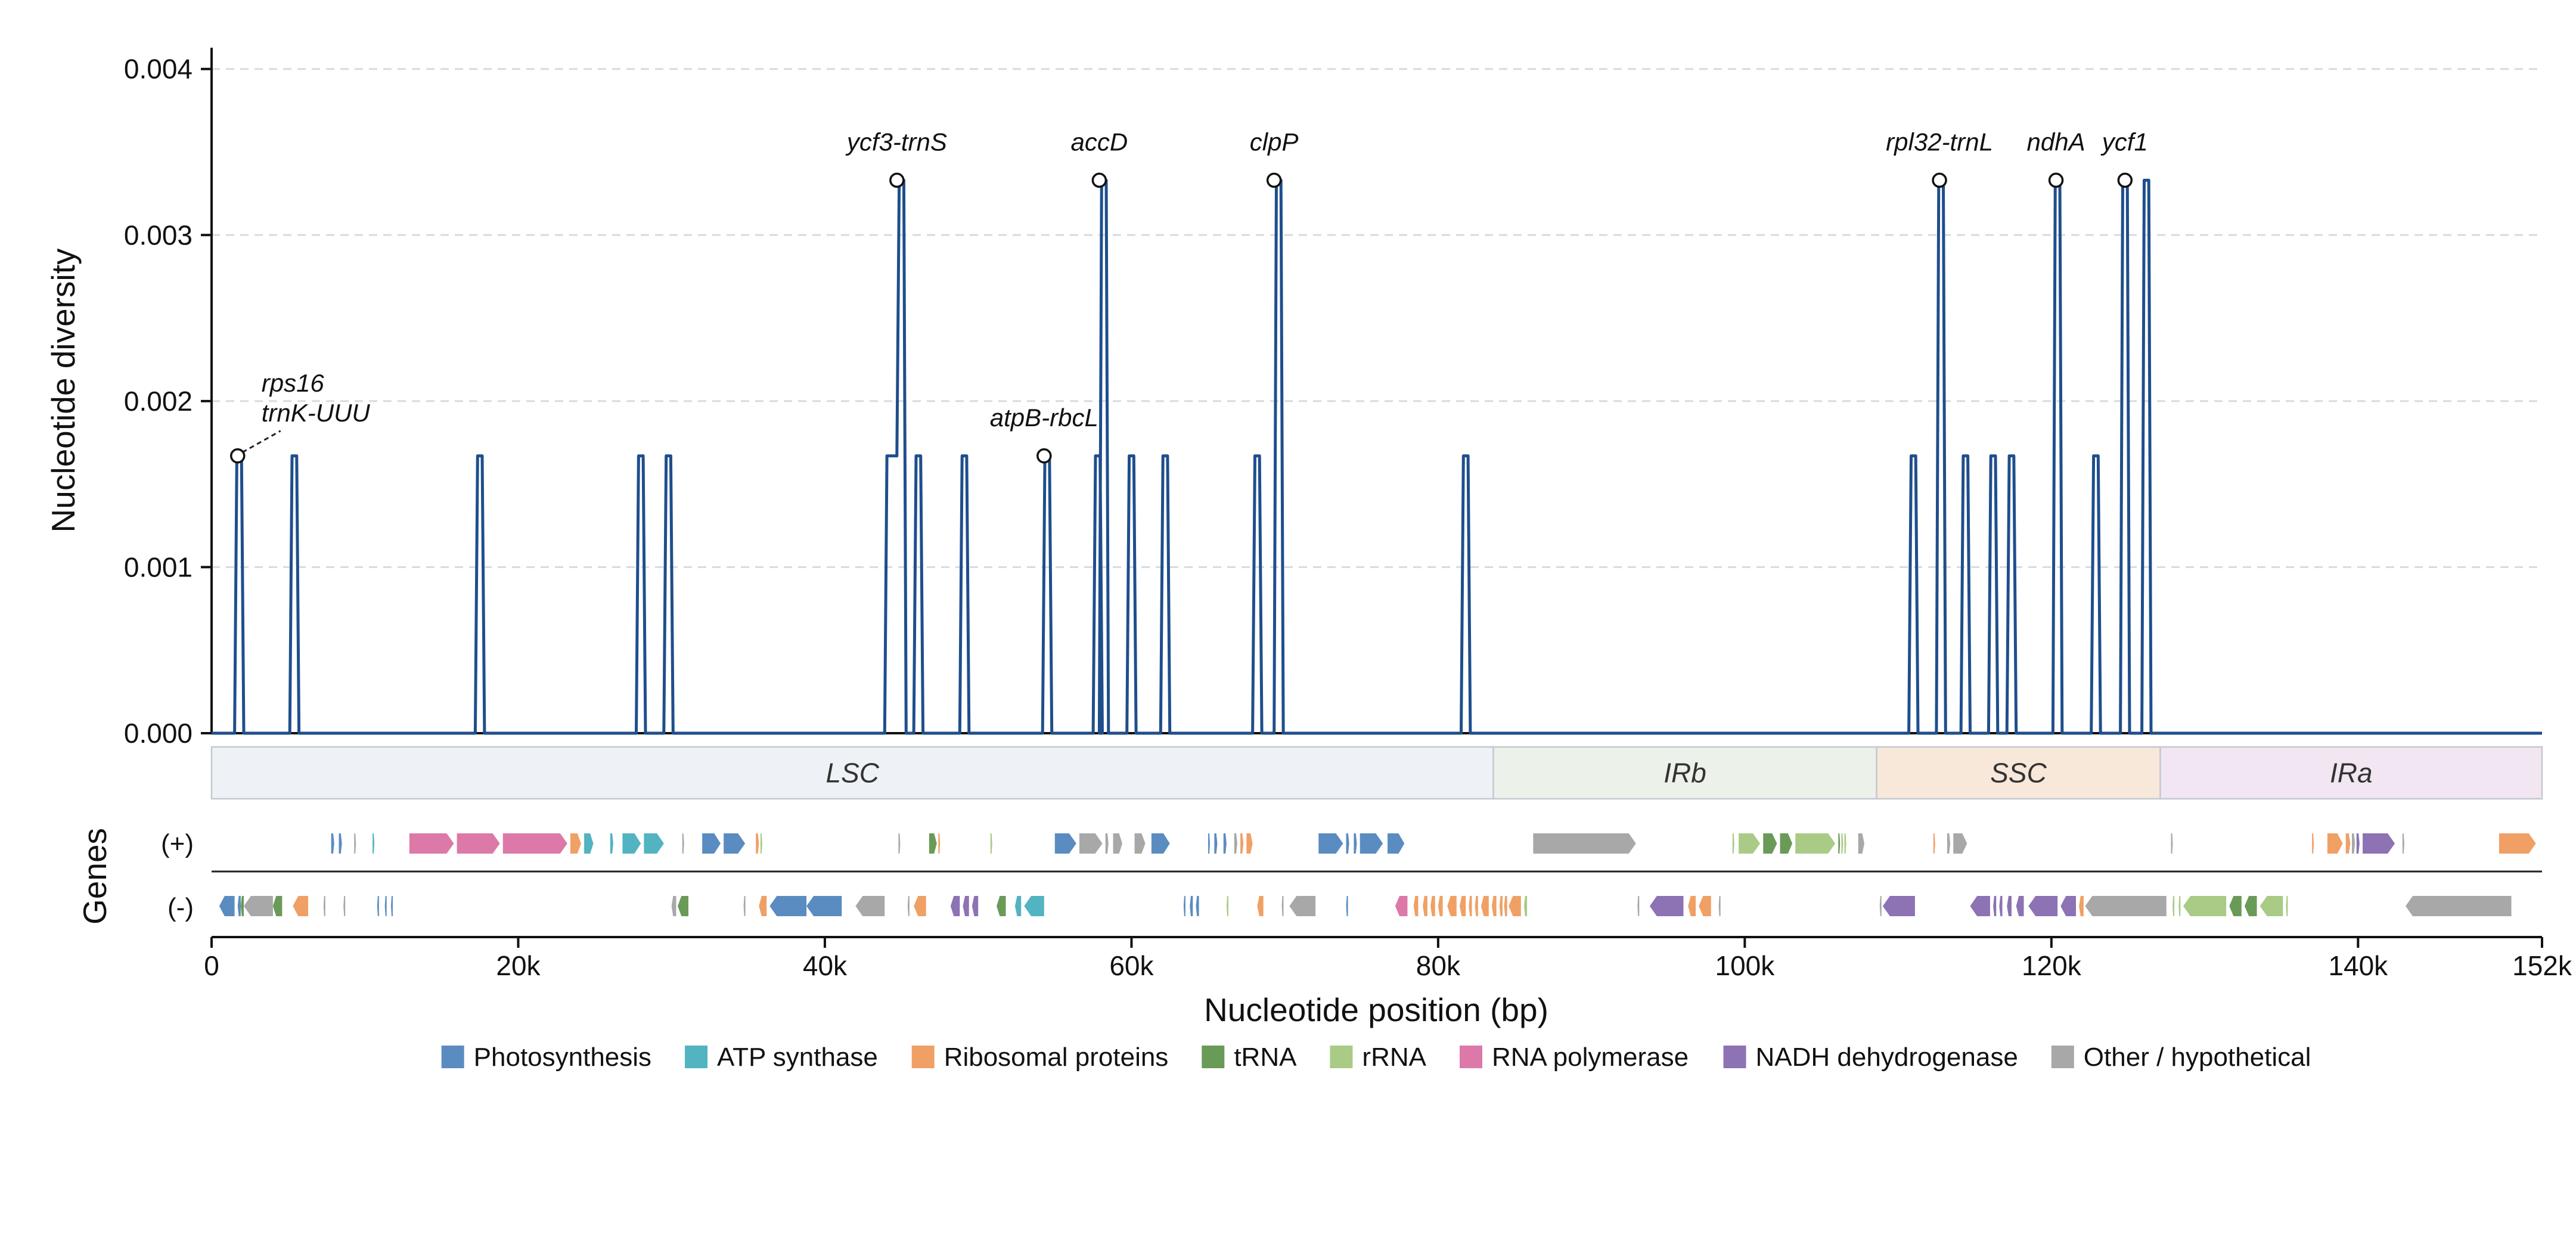  I want to click on region-label: LSC, so click(853, 773).